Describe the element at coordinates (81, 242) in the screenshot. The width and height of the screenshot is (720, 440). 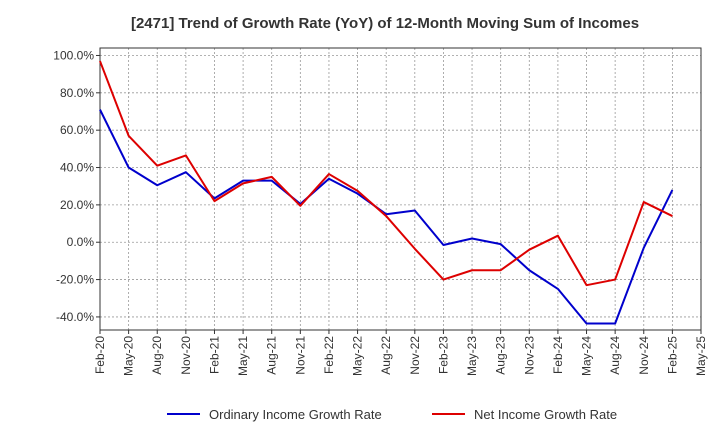
I see `y-tick-label: 0.0%` at that location.